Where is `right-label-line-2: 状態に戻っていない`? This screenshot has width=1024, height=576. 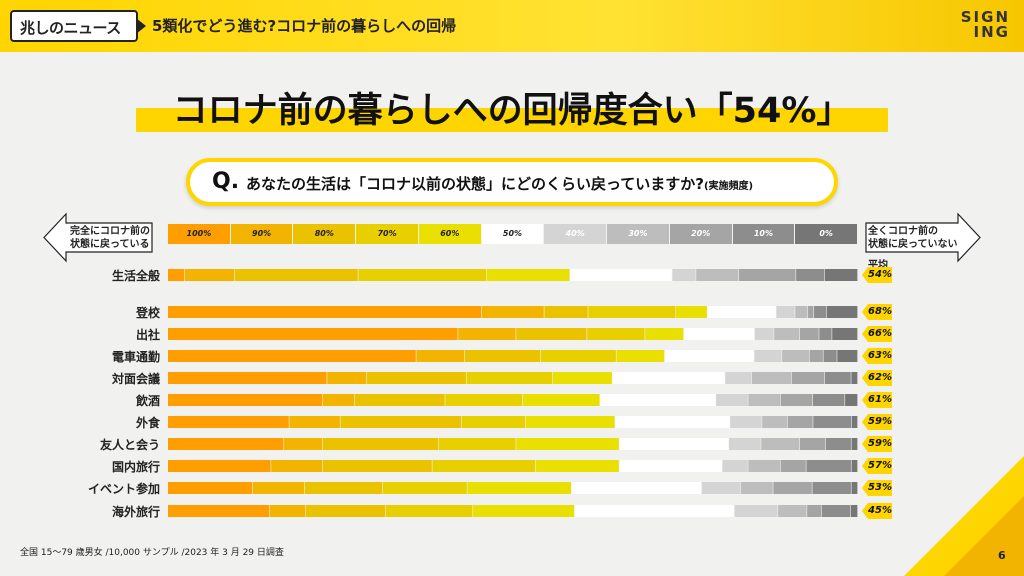 right-label-line-2: 状態に戻っていない is located at coordinates (913, 244).